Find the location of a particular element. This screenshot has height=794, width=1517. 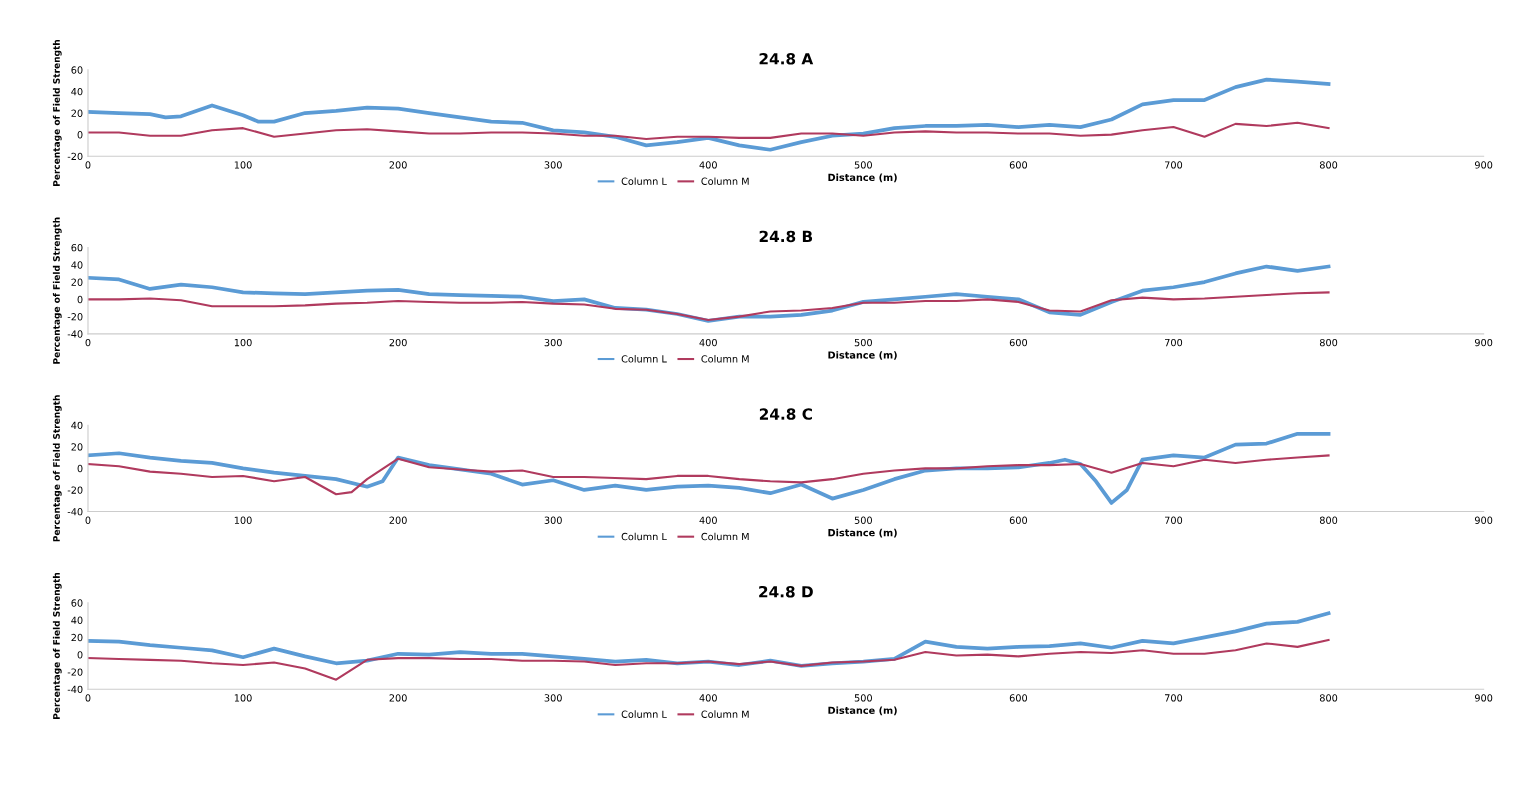

chart-title: 24.8 A is located at coordinates (786, 58).